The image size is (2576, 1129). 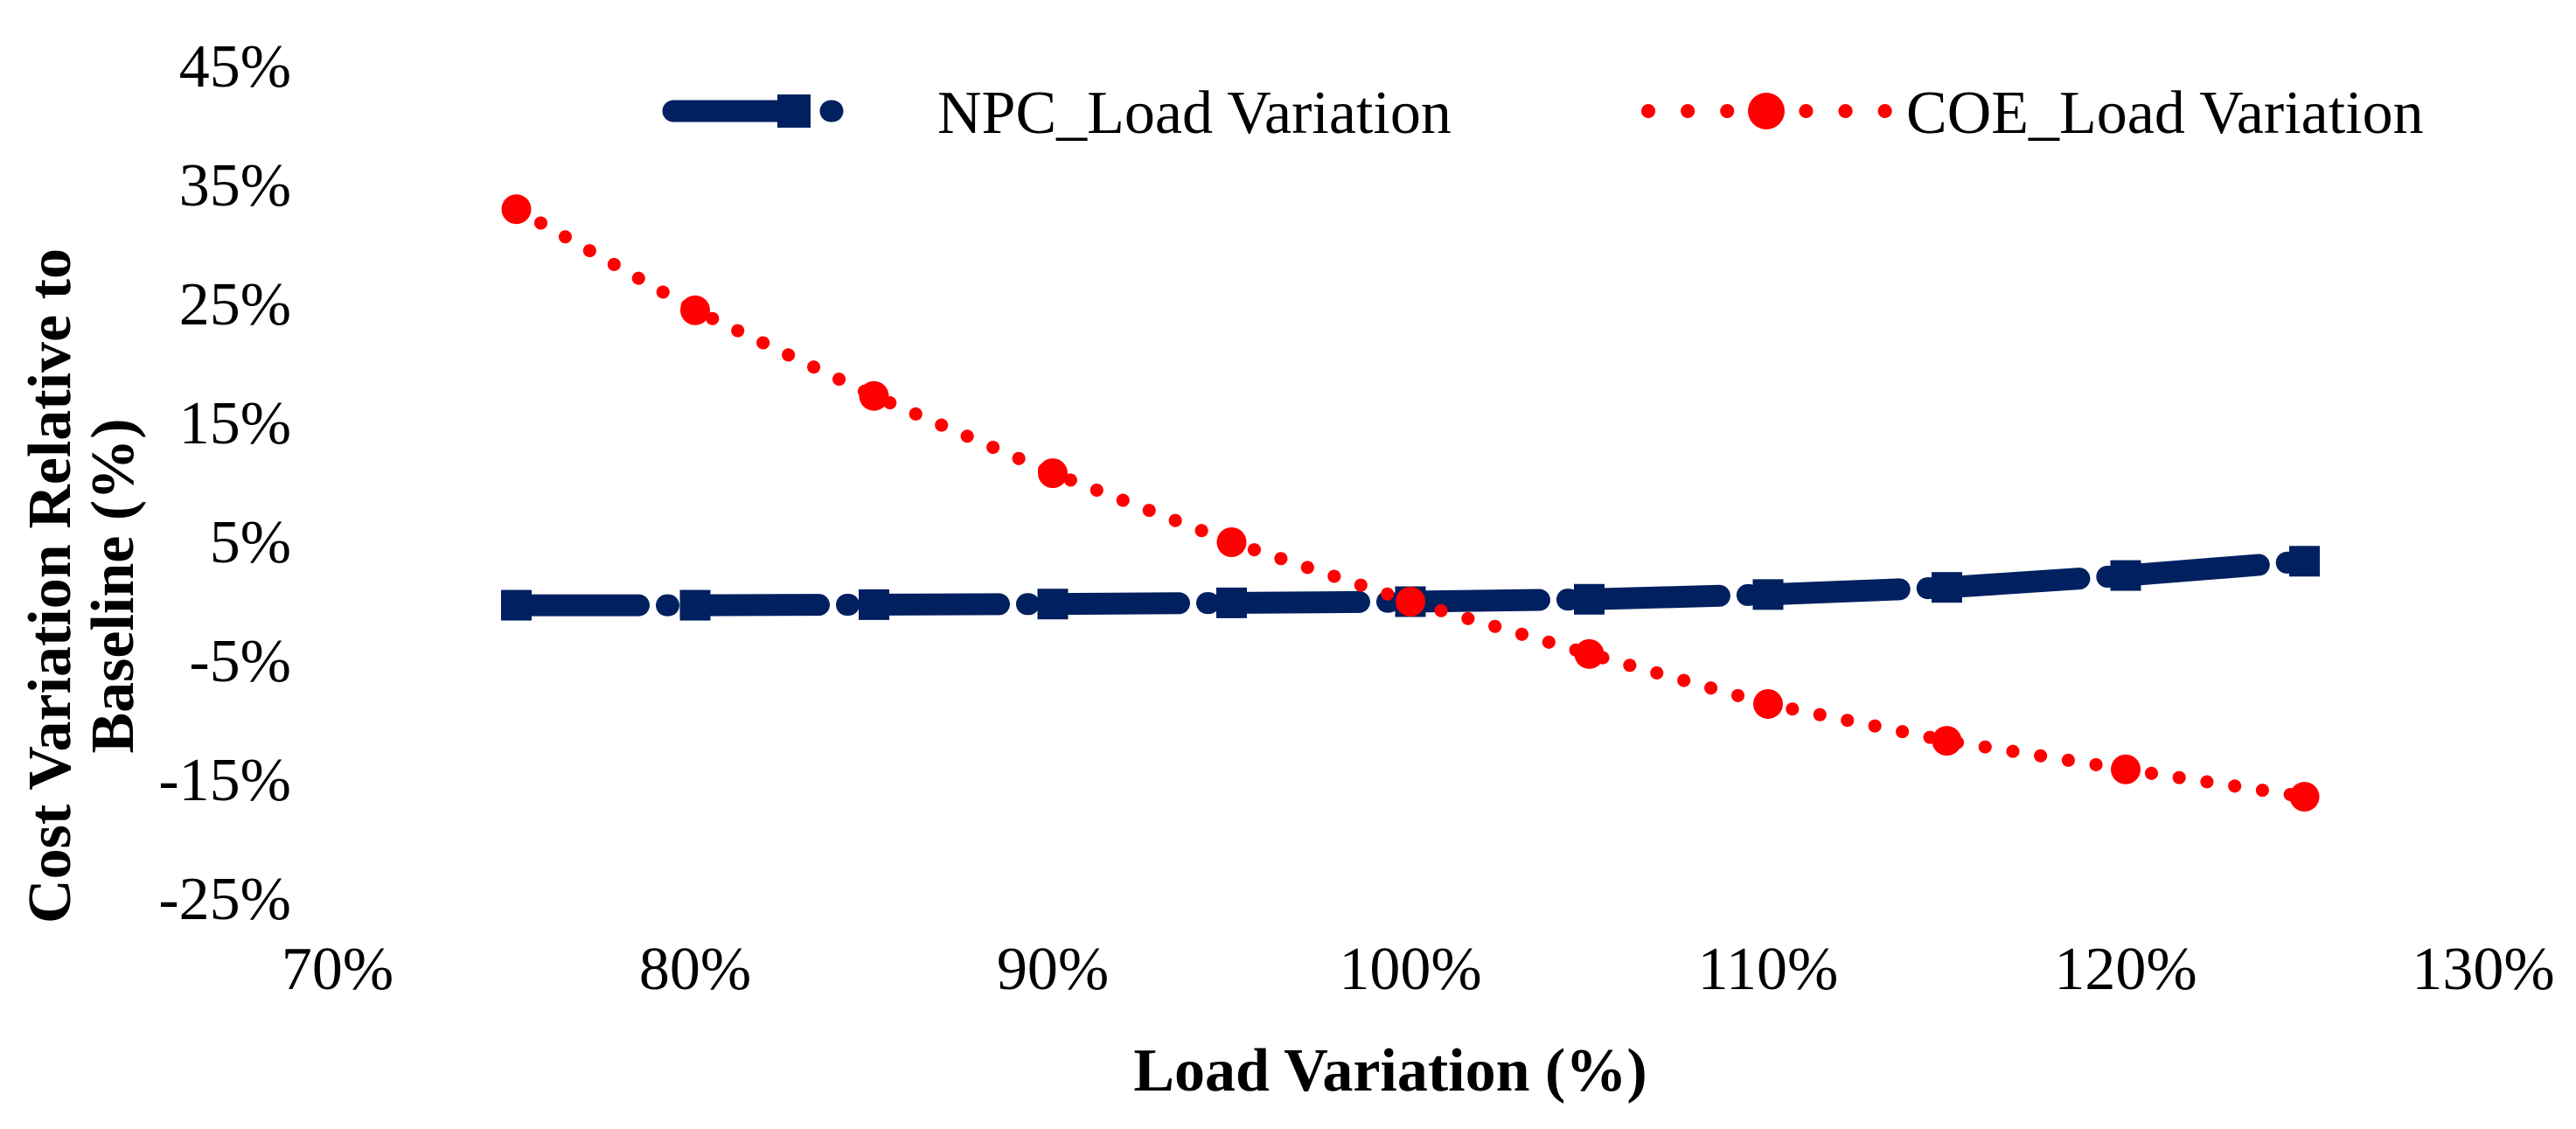 What do you see at coordinates (224, 780) in the screenshot?
I see `y-tick-label: -15%` at bounding box center [224, 780].